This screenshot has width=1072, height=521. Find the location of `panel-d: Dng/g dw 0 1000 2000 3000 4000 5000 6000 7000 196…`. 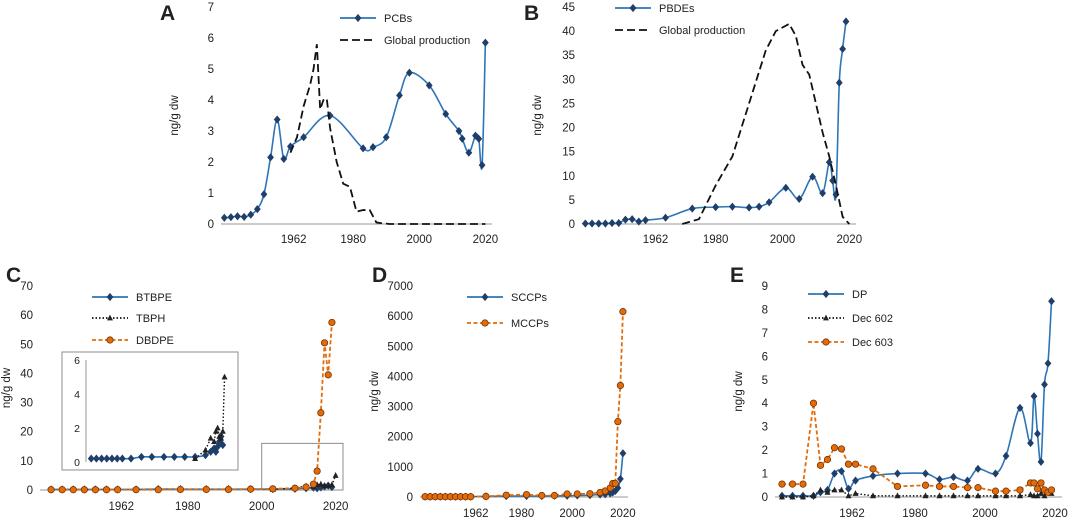

panel-d: Dng/g dw 0 1000 2000 3000 4000 5000 6000 7000 196… is located at coordinates (502, 392).